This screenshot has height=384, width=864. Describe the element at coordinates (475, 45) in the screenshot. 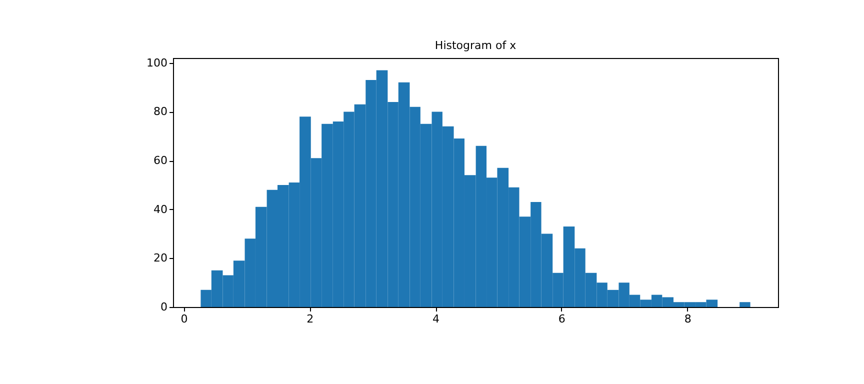

I see `chart-title: Histogram of x` at that location.